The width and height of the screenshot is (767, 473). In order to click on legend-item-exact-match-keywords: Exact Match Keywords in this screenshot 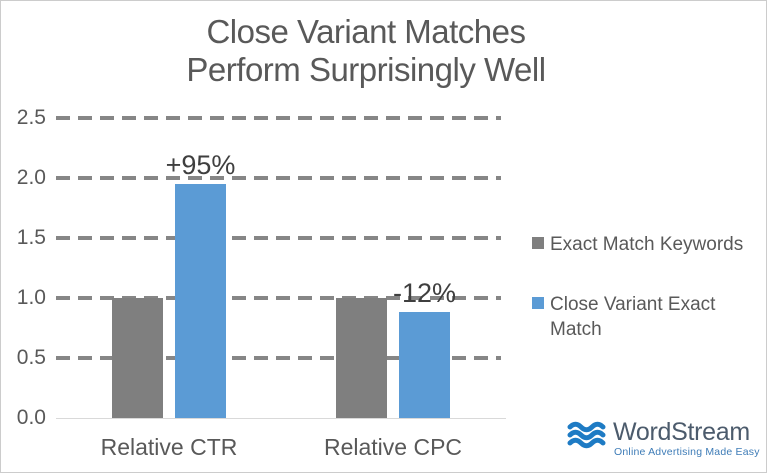, I will do `click(646, 244)`.